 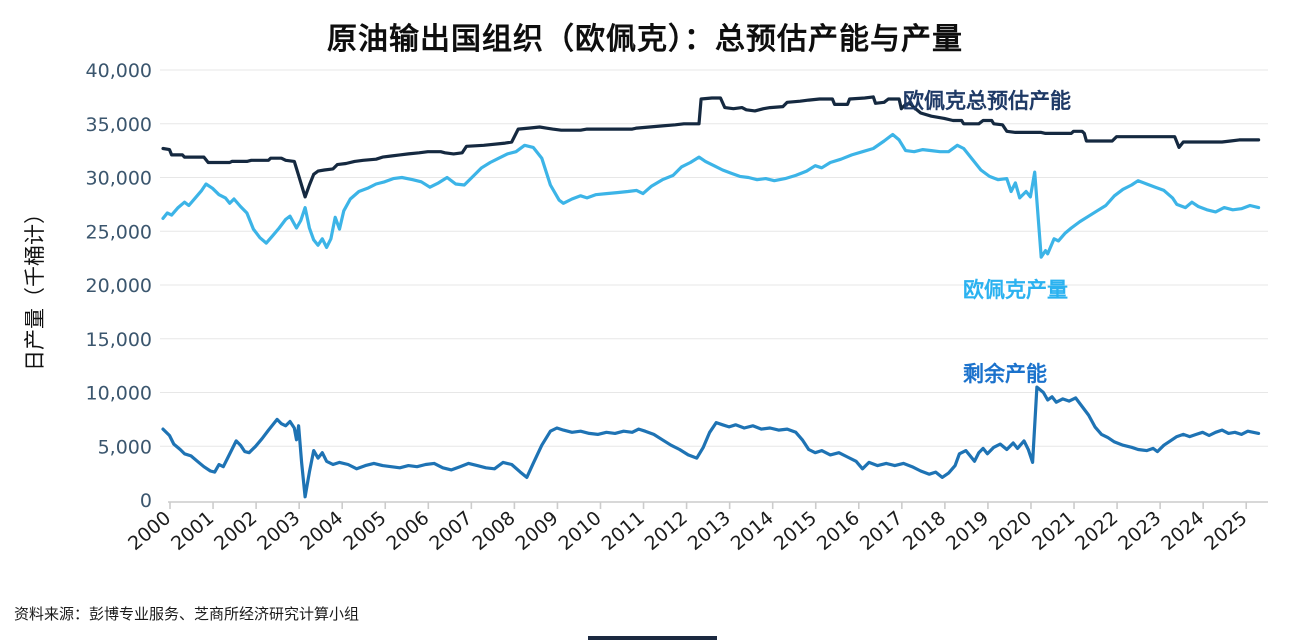 I want to click on x-tick-label: 2020, so click(x=1010, y=531).